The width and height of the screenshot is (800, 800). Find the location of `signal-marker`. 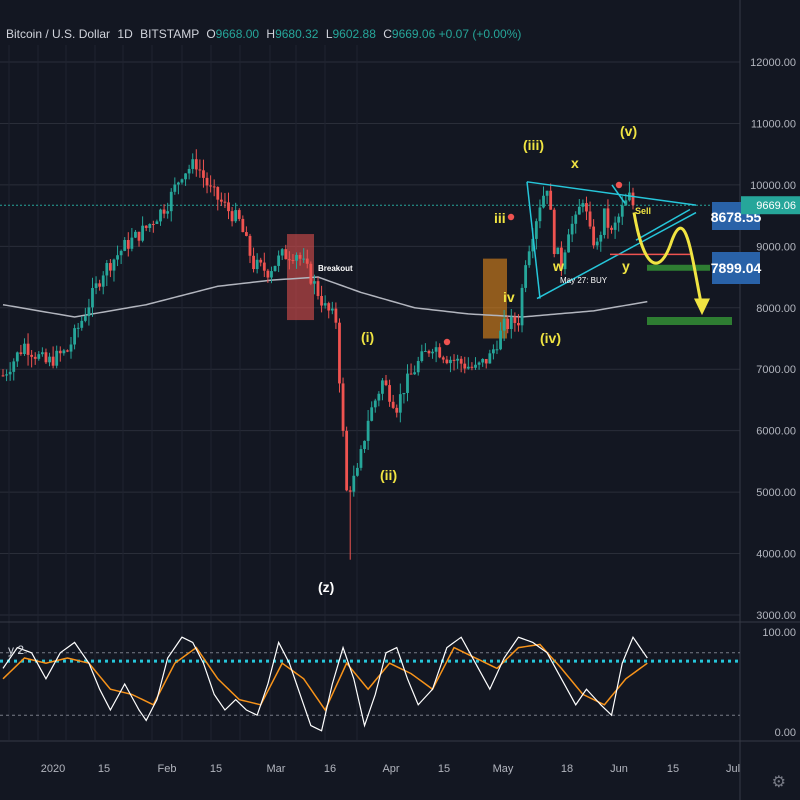

signal-marker is located at coordinates (511, 217).